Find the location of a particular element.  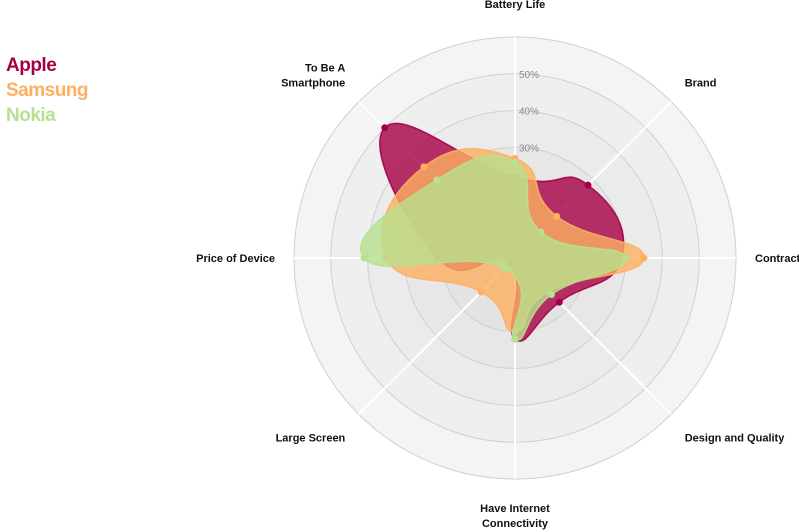

axis-label-brand: Brand is located at coordinates (701, 83).